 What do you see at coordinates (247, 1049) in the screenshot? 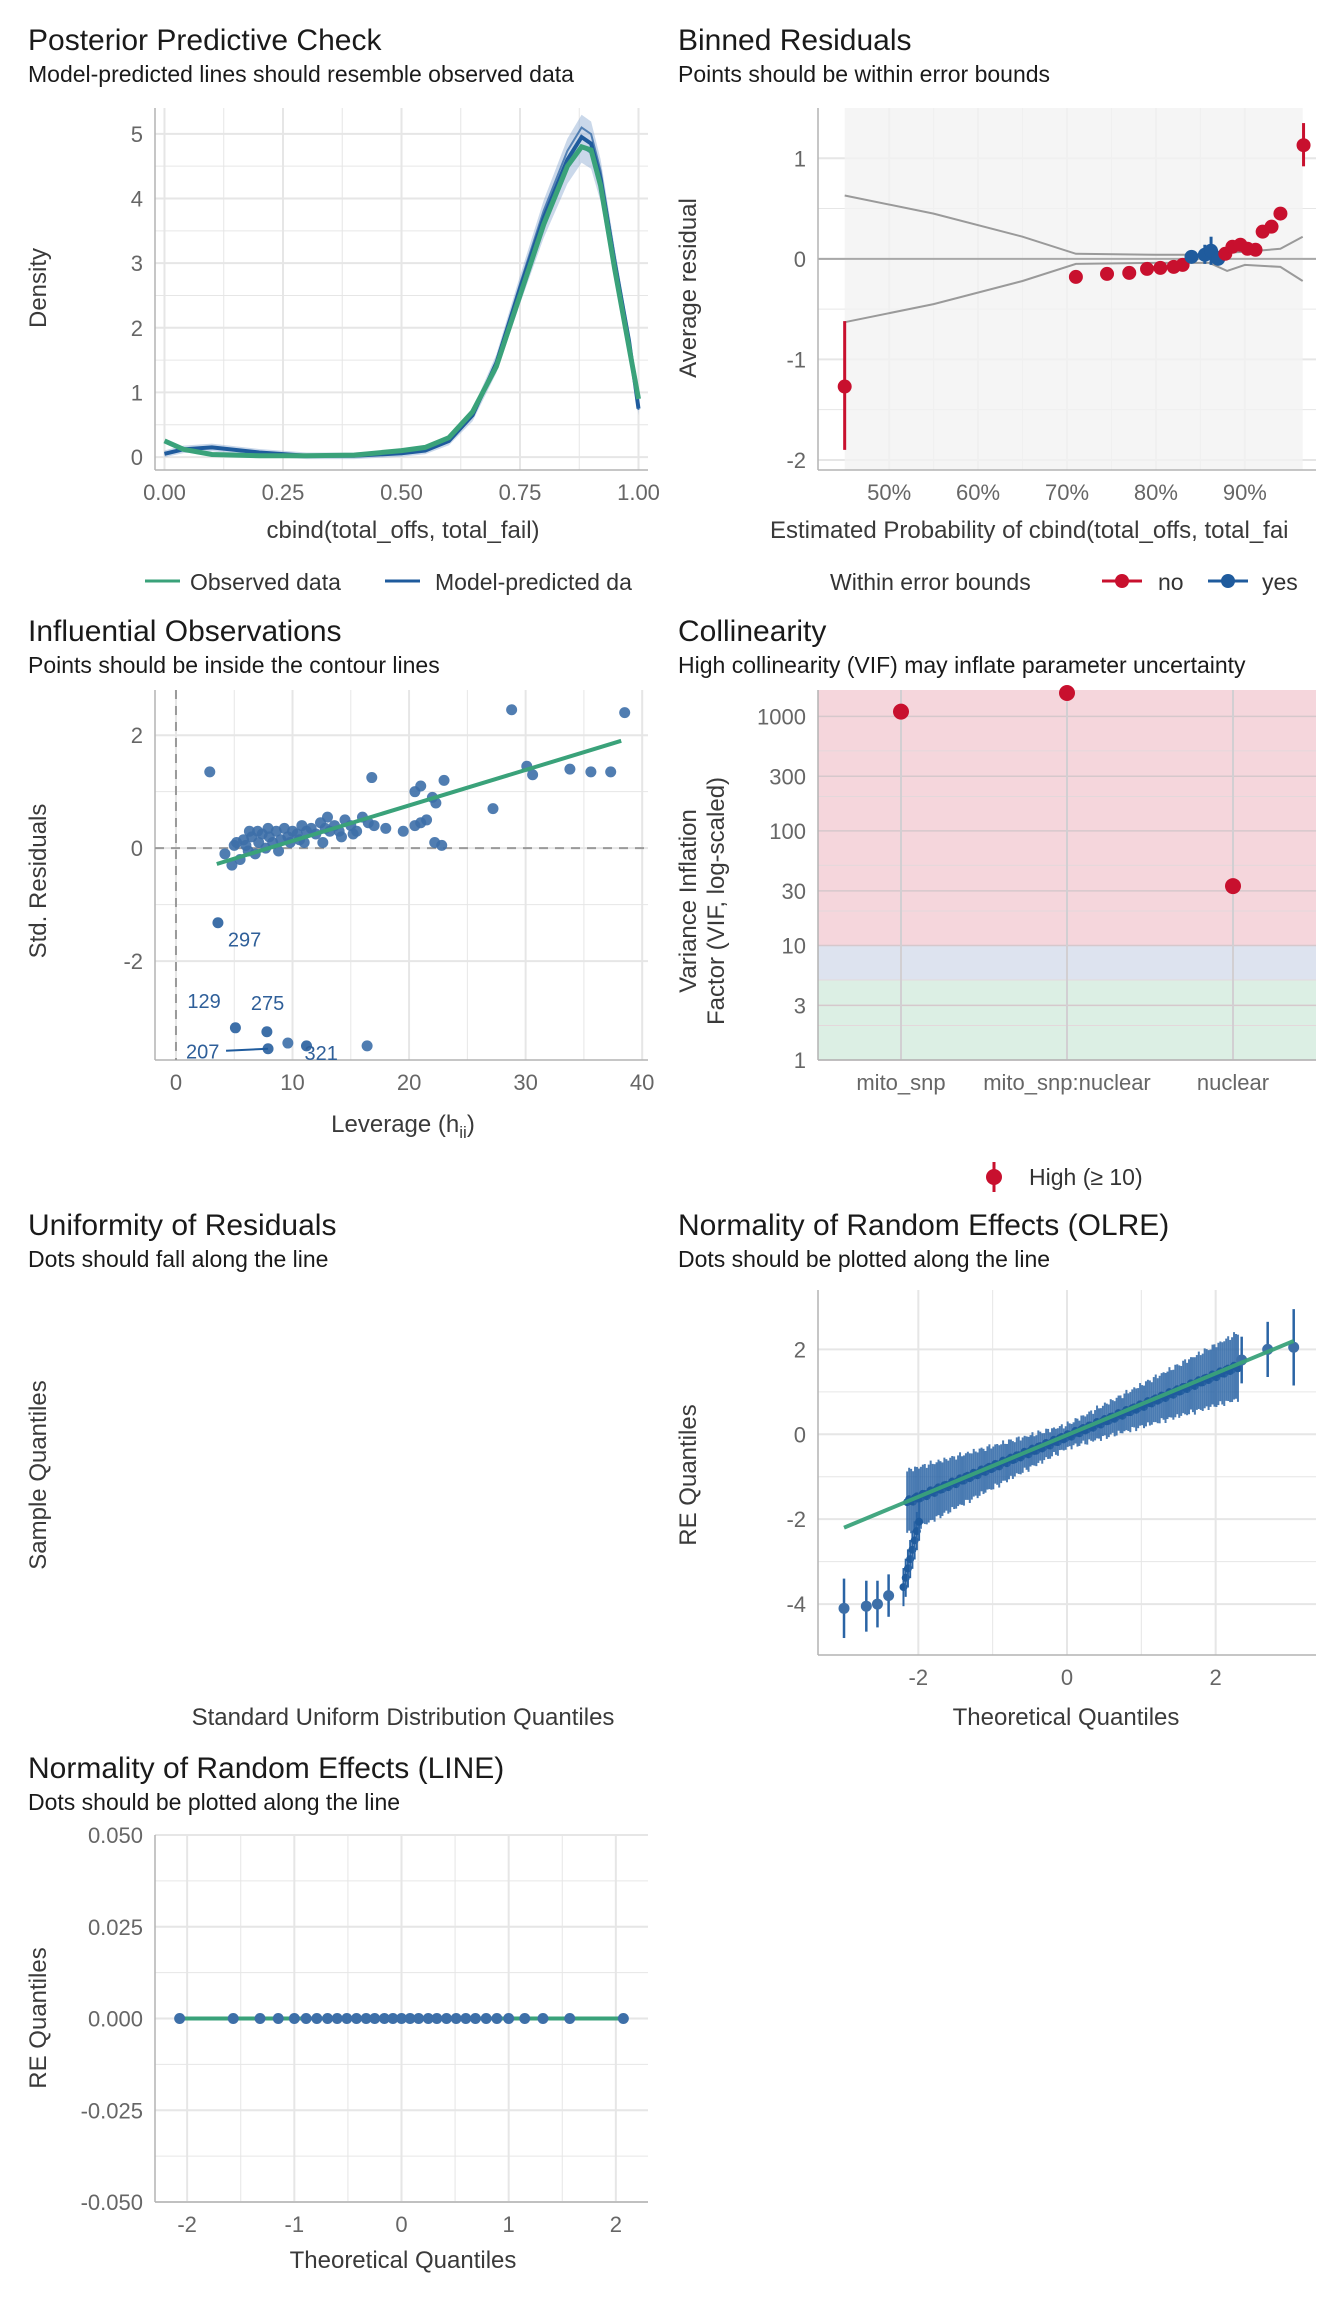
I see `influential-label-leader` at bounding box center [247, 1049].